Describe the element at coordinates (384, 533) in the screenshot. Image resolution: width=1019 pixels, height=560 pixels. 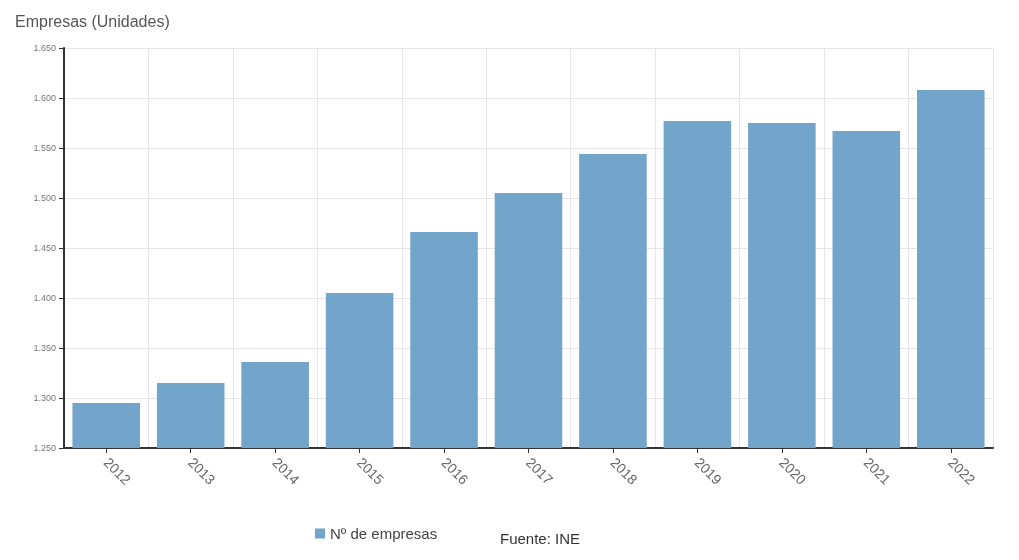
I see `legend-label: Nº de empresas` at that location.